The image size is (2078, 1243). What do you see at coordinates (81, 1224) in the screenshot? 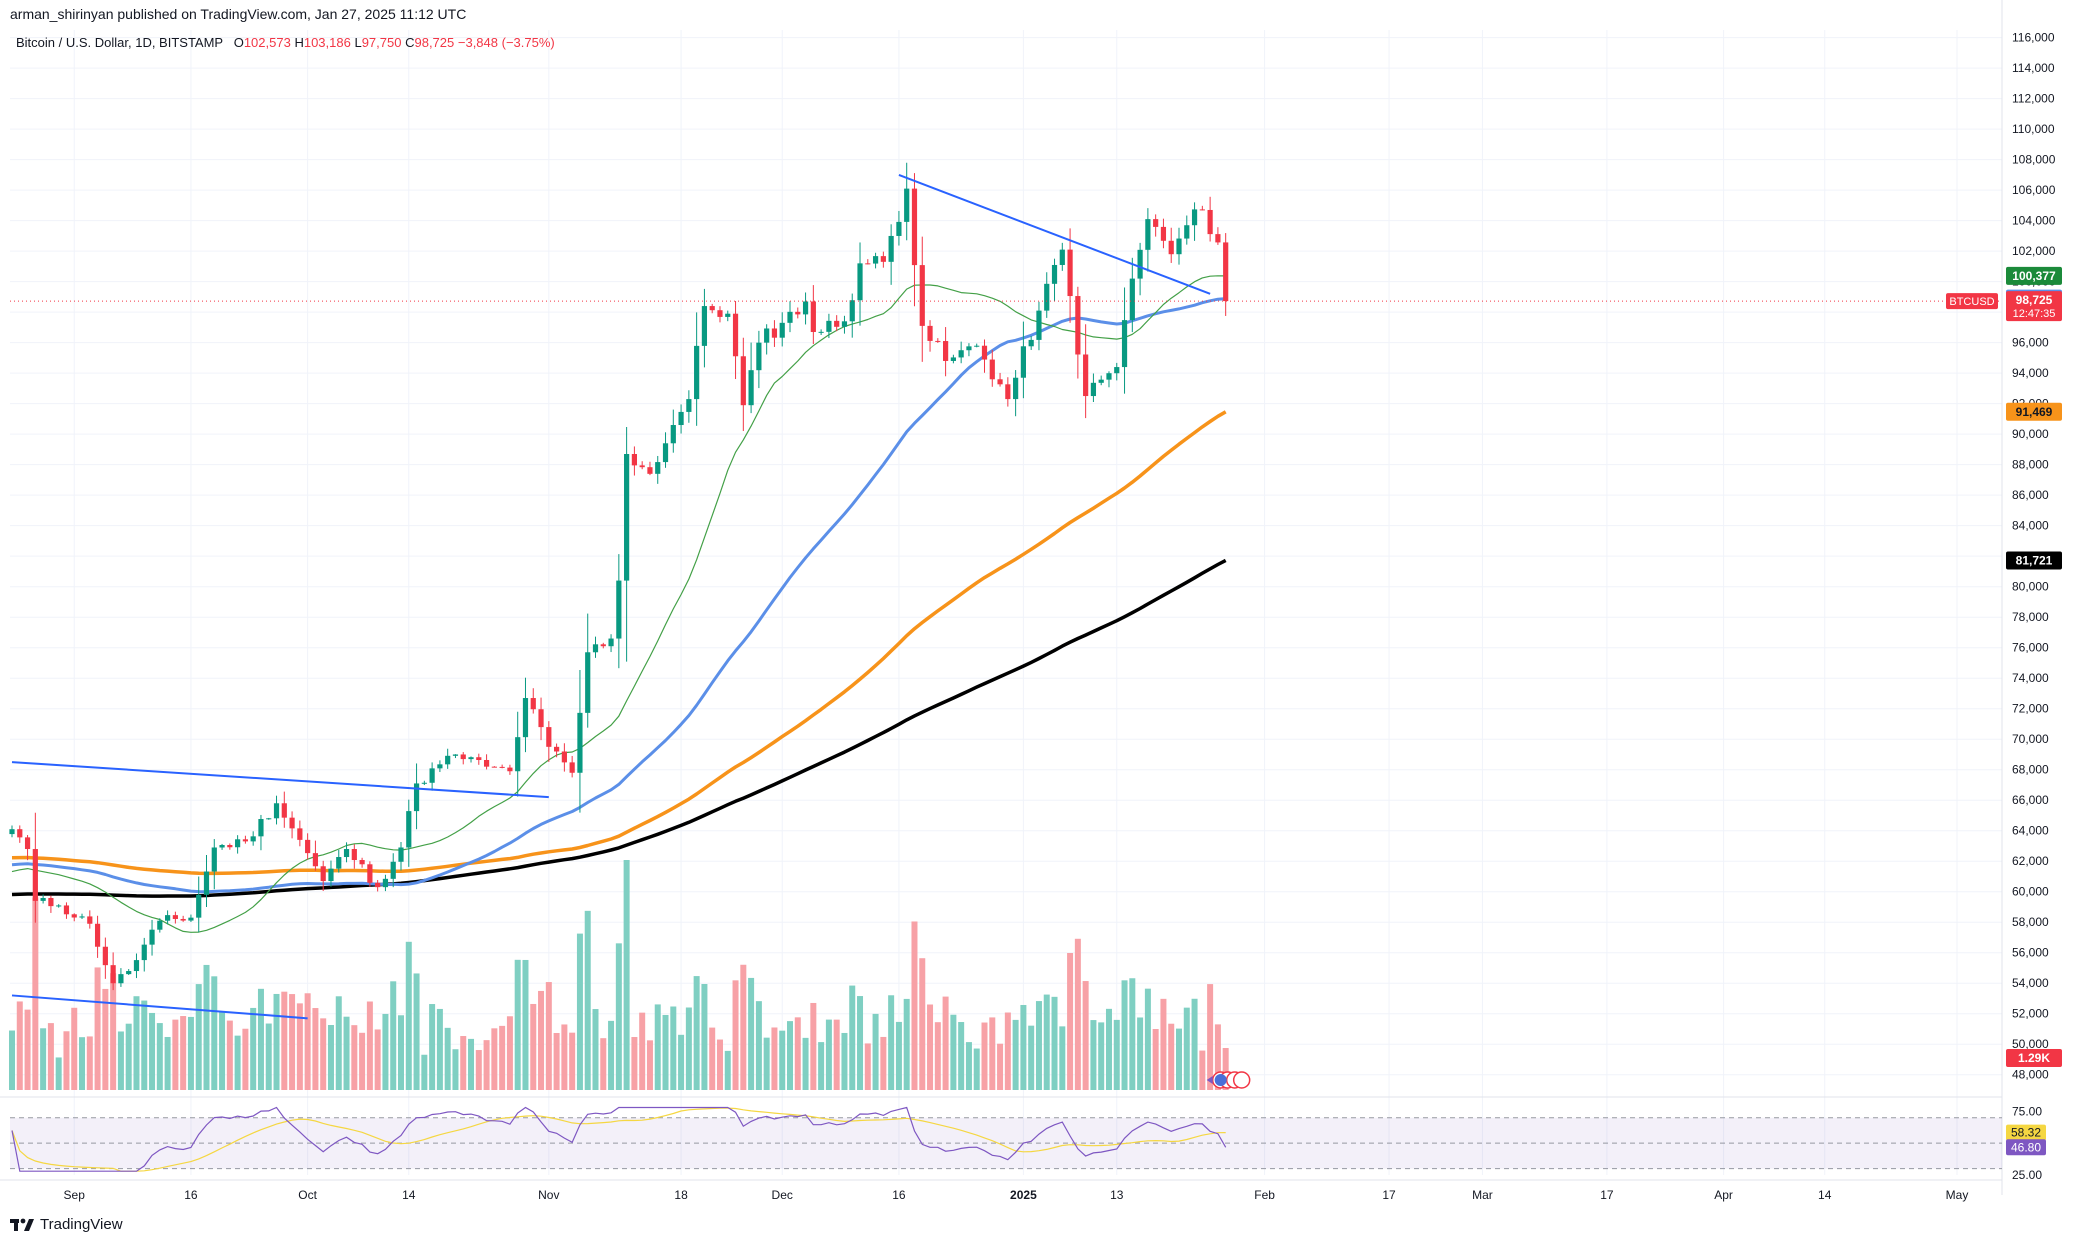
I see `brand-label: TradingView` at bounding box center [81, 1224].